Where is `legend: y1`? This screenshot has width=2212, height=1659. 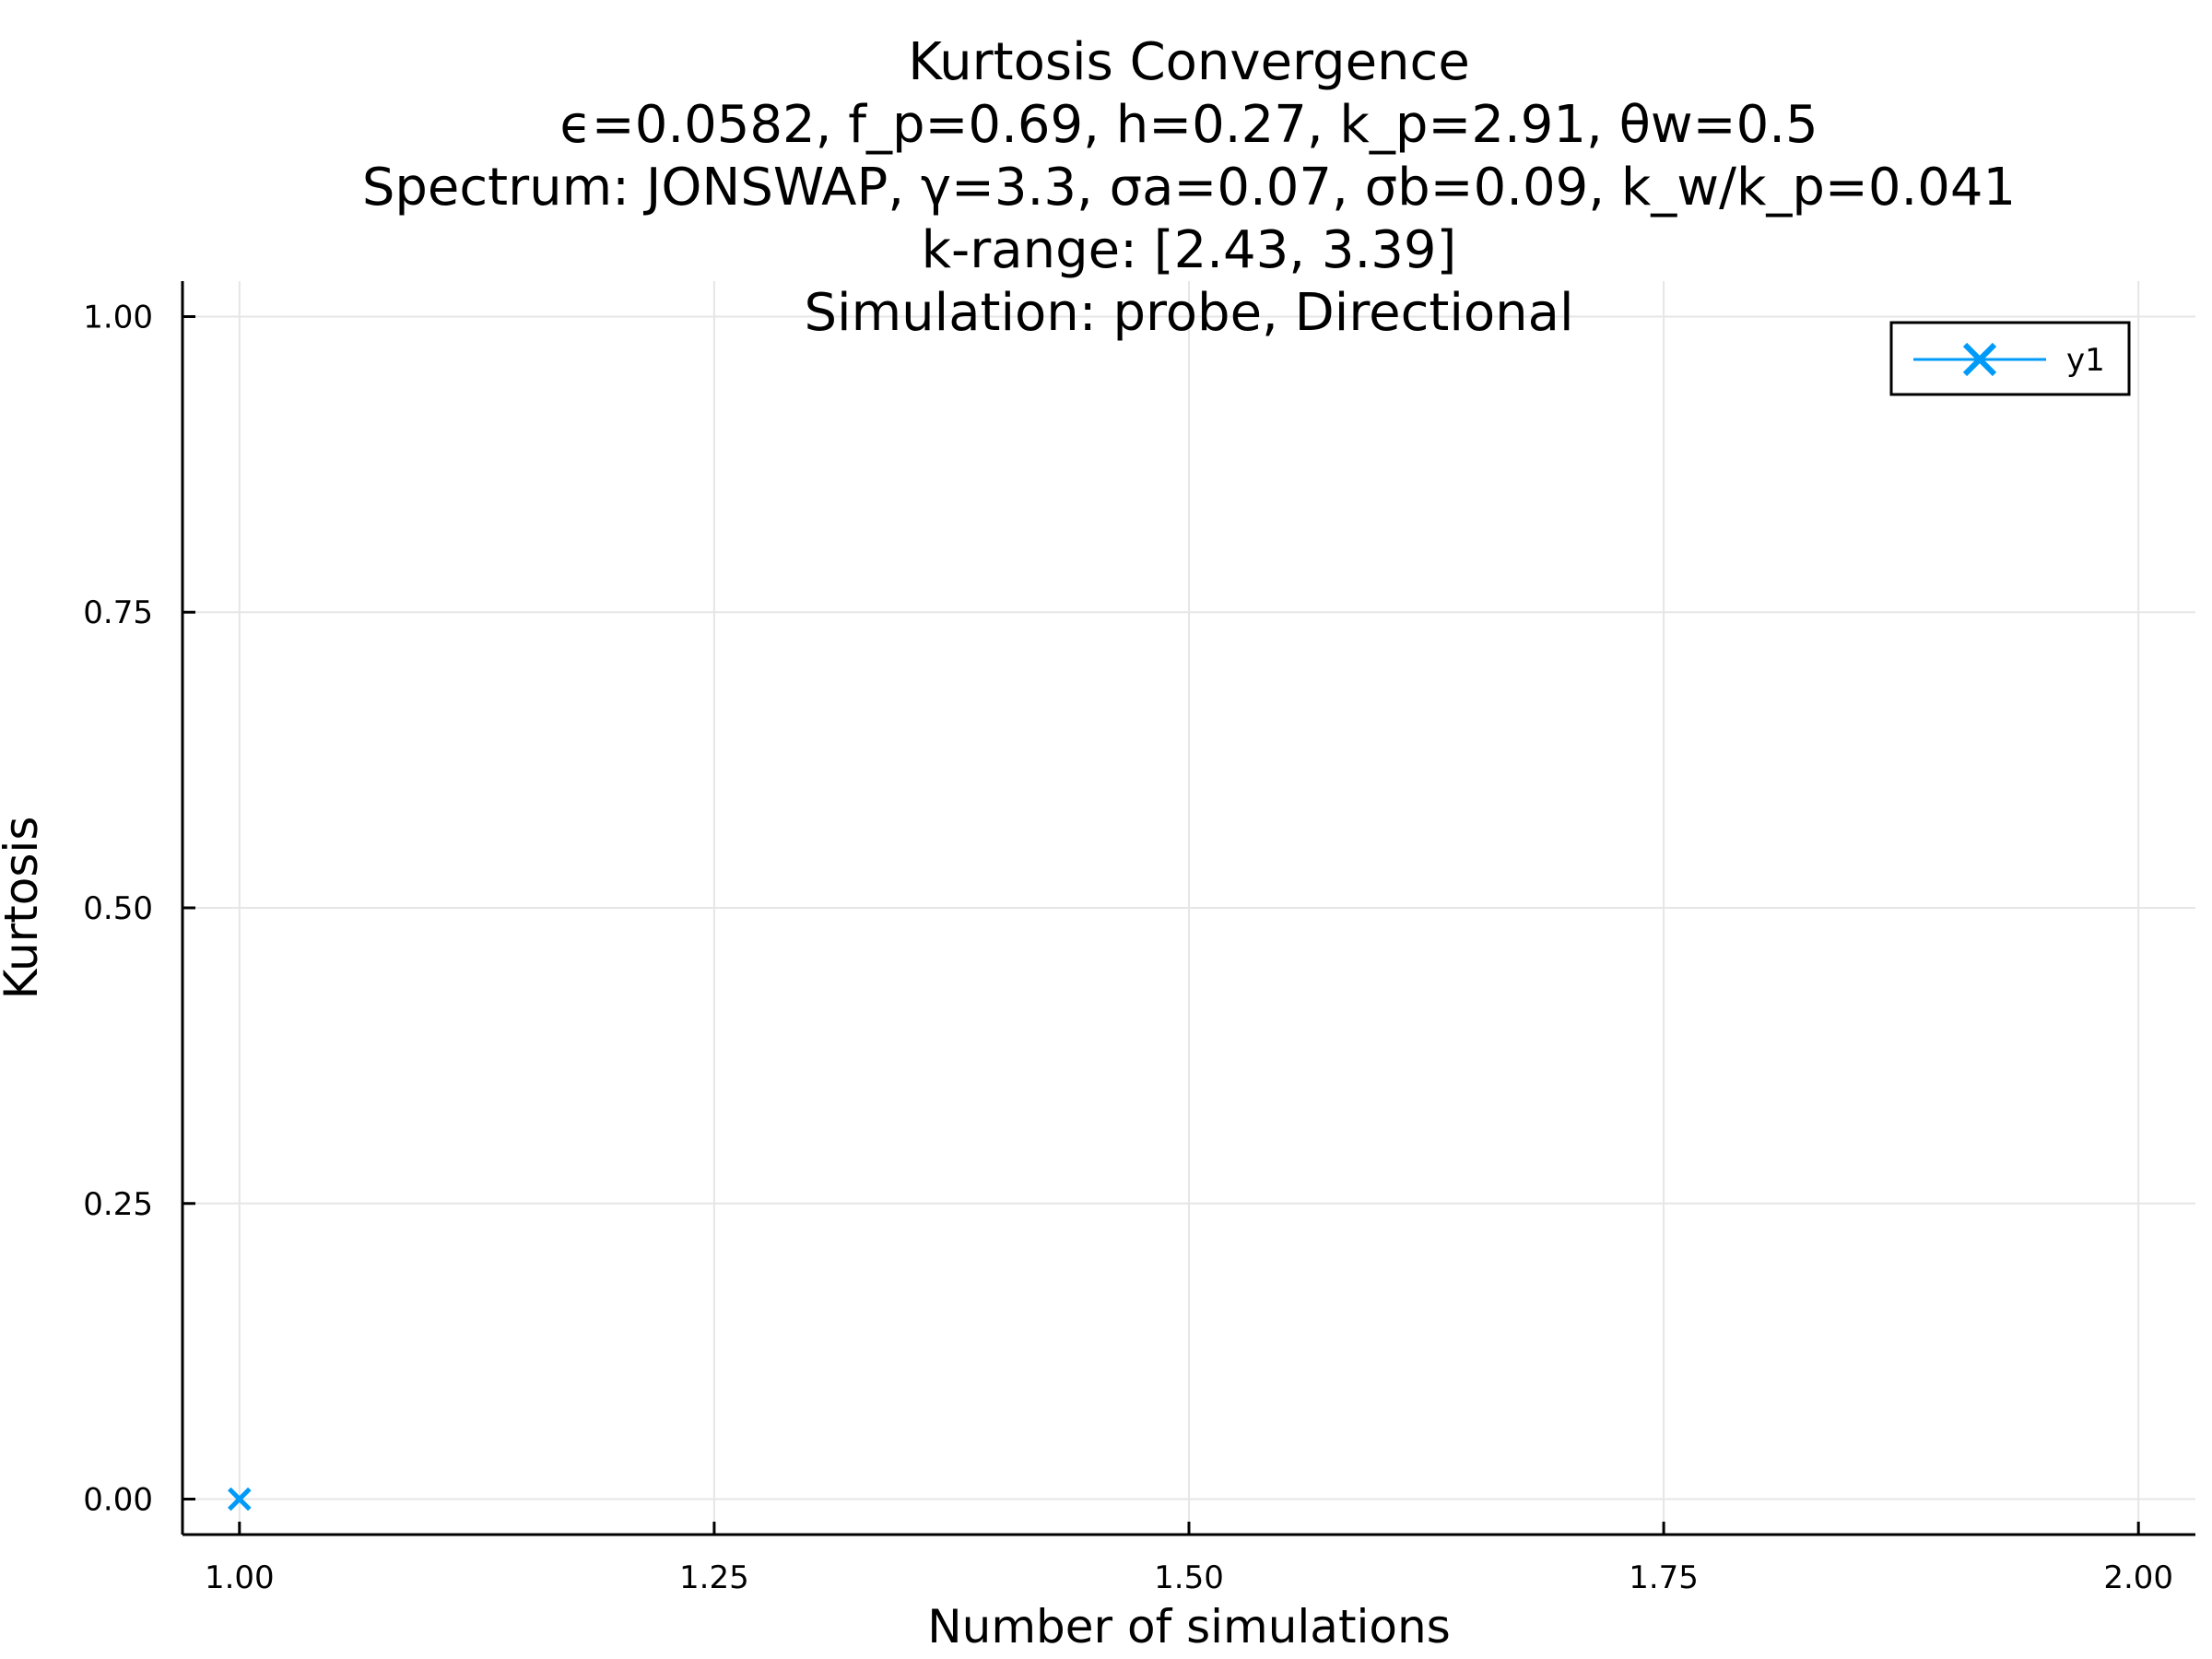
legend: y1 is located at coordinates (2010, 358).